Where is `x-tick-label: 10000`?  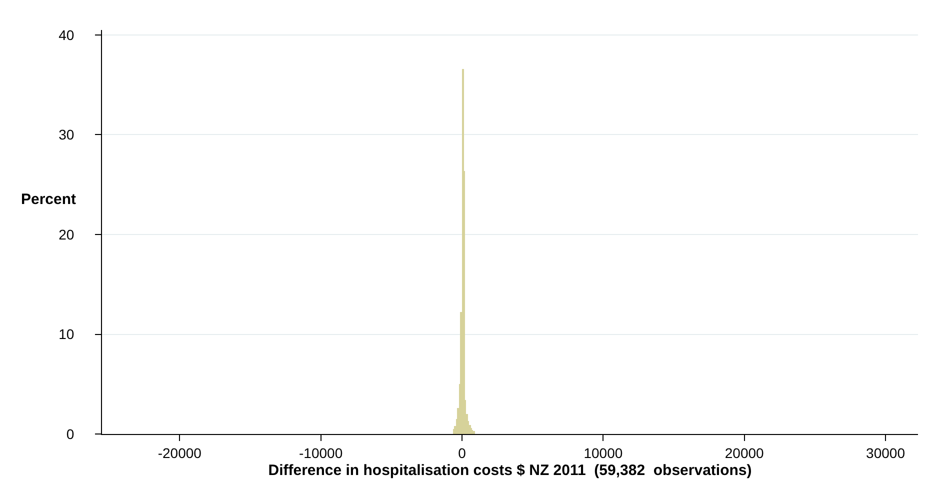
x-tick-label: 10000 is located at coordinates (603, 452).